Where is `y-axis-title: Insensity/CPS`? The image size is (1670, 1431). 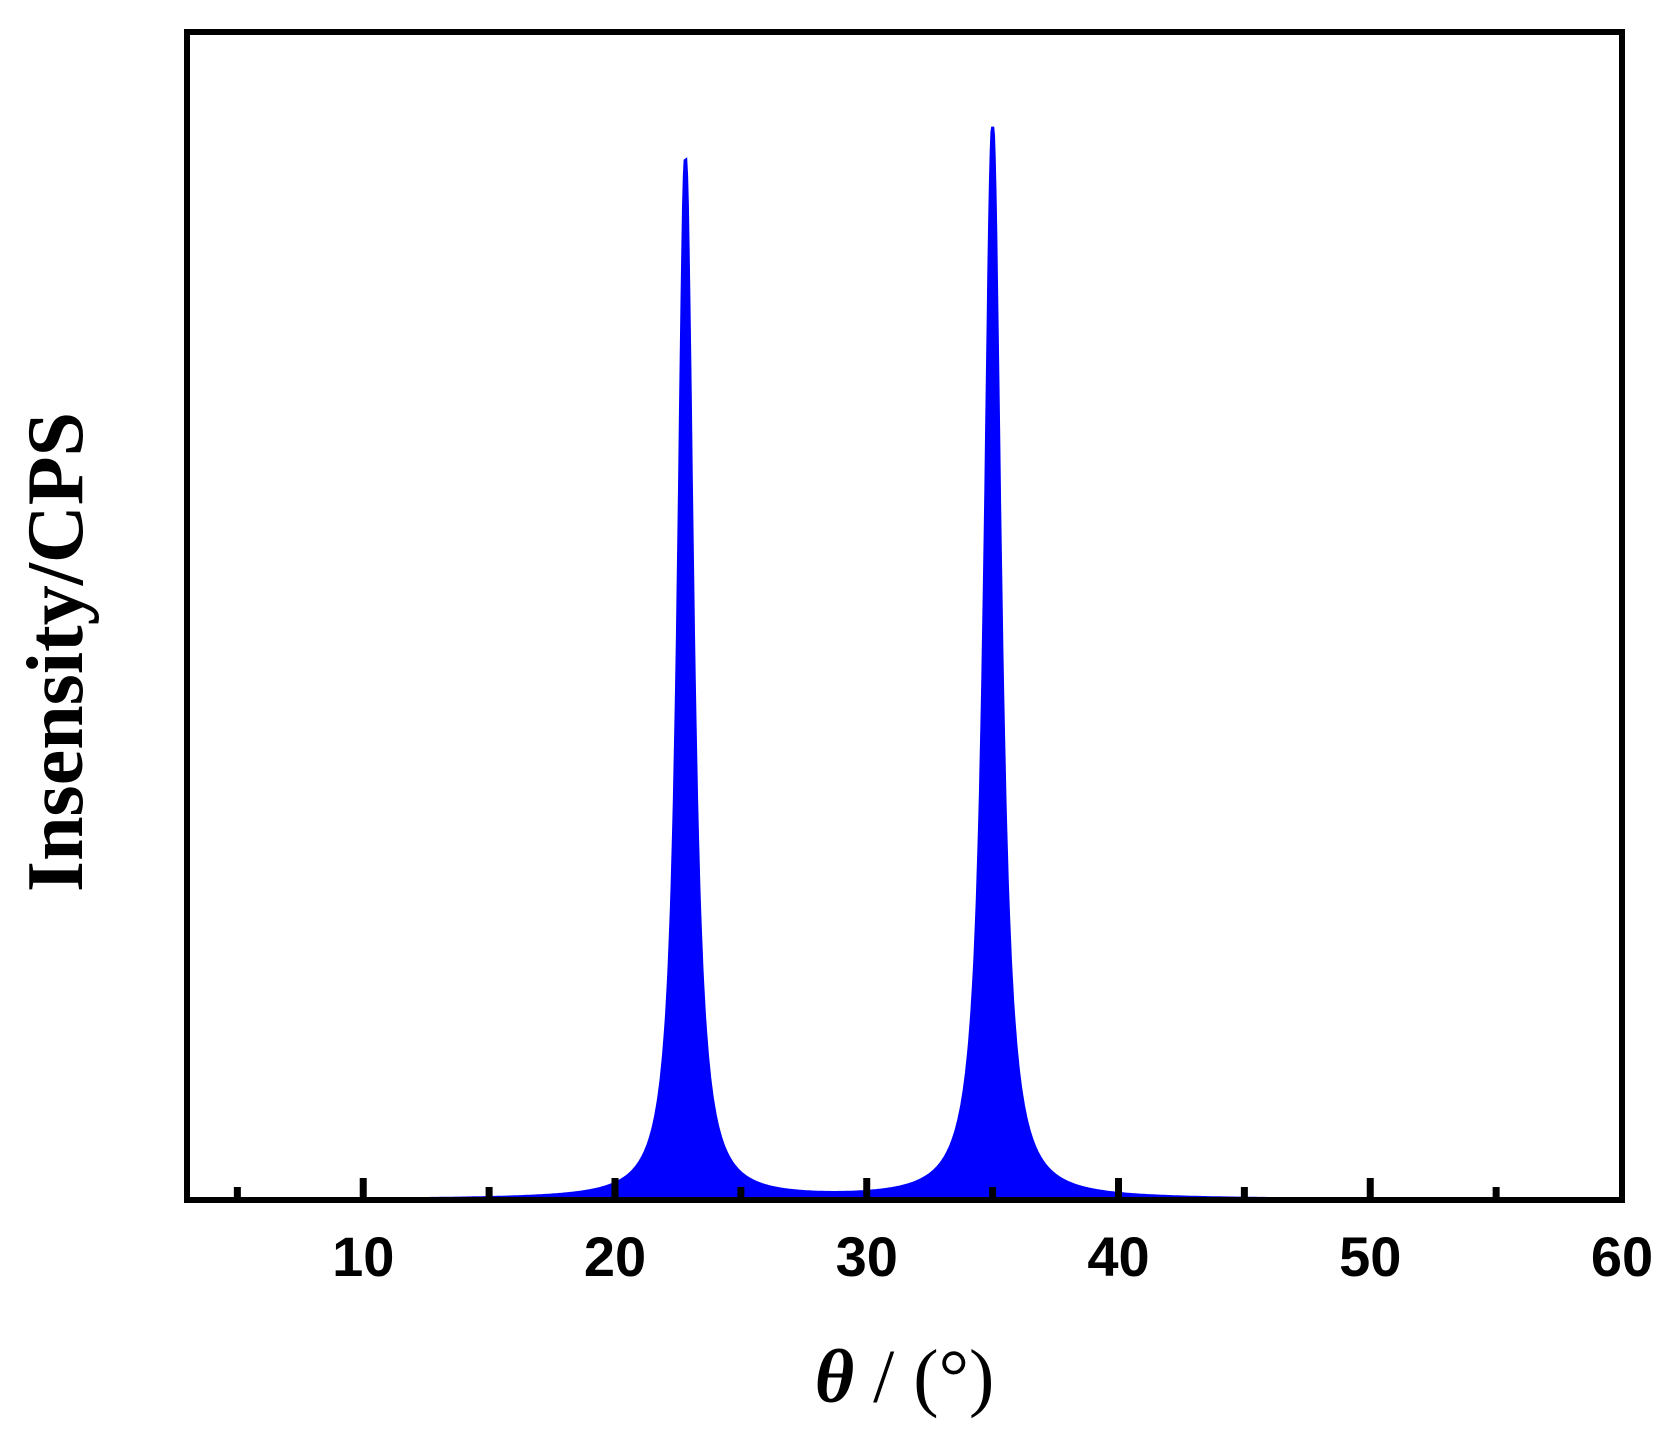
y-axis-title: Insensity/CPS is located at coordinates (56, 652).